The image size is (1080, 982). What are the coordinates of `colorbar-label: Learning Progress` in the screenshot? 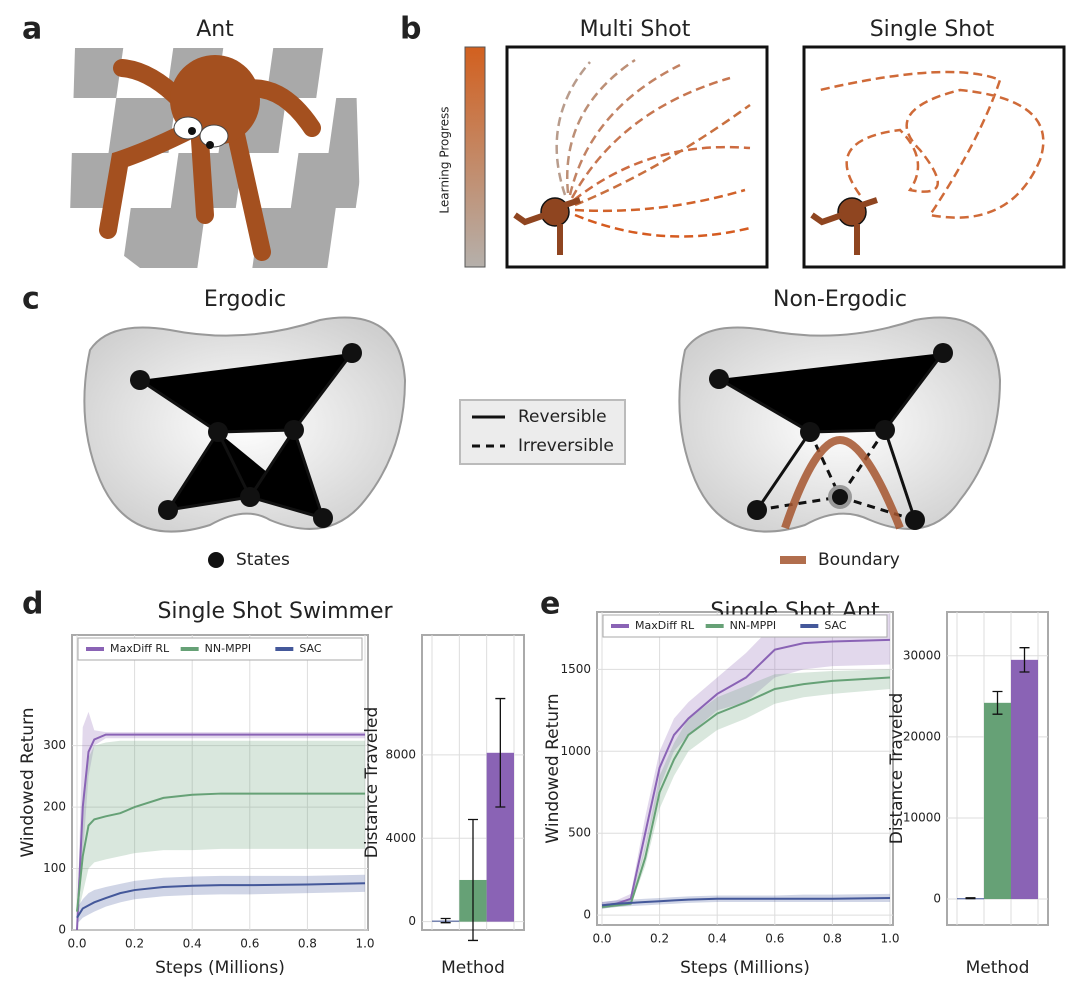 It's located at (445, 159).